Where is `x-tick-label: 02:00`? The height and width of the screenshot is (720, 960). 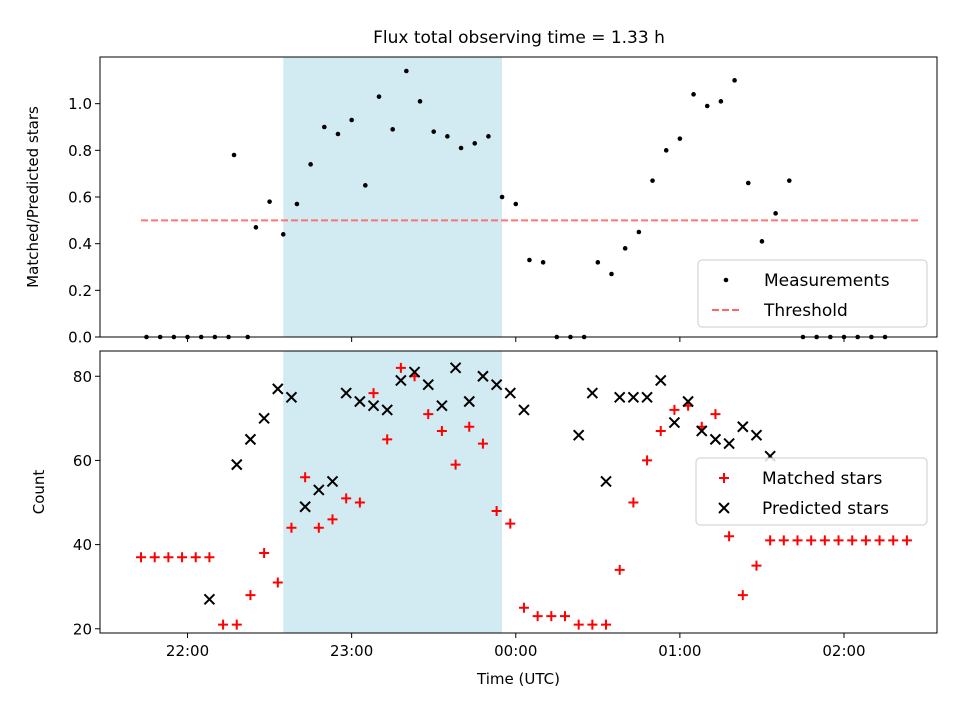
x-tick-label: 02:00 is located at coordinates (843, 651).